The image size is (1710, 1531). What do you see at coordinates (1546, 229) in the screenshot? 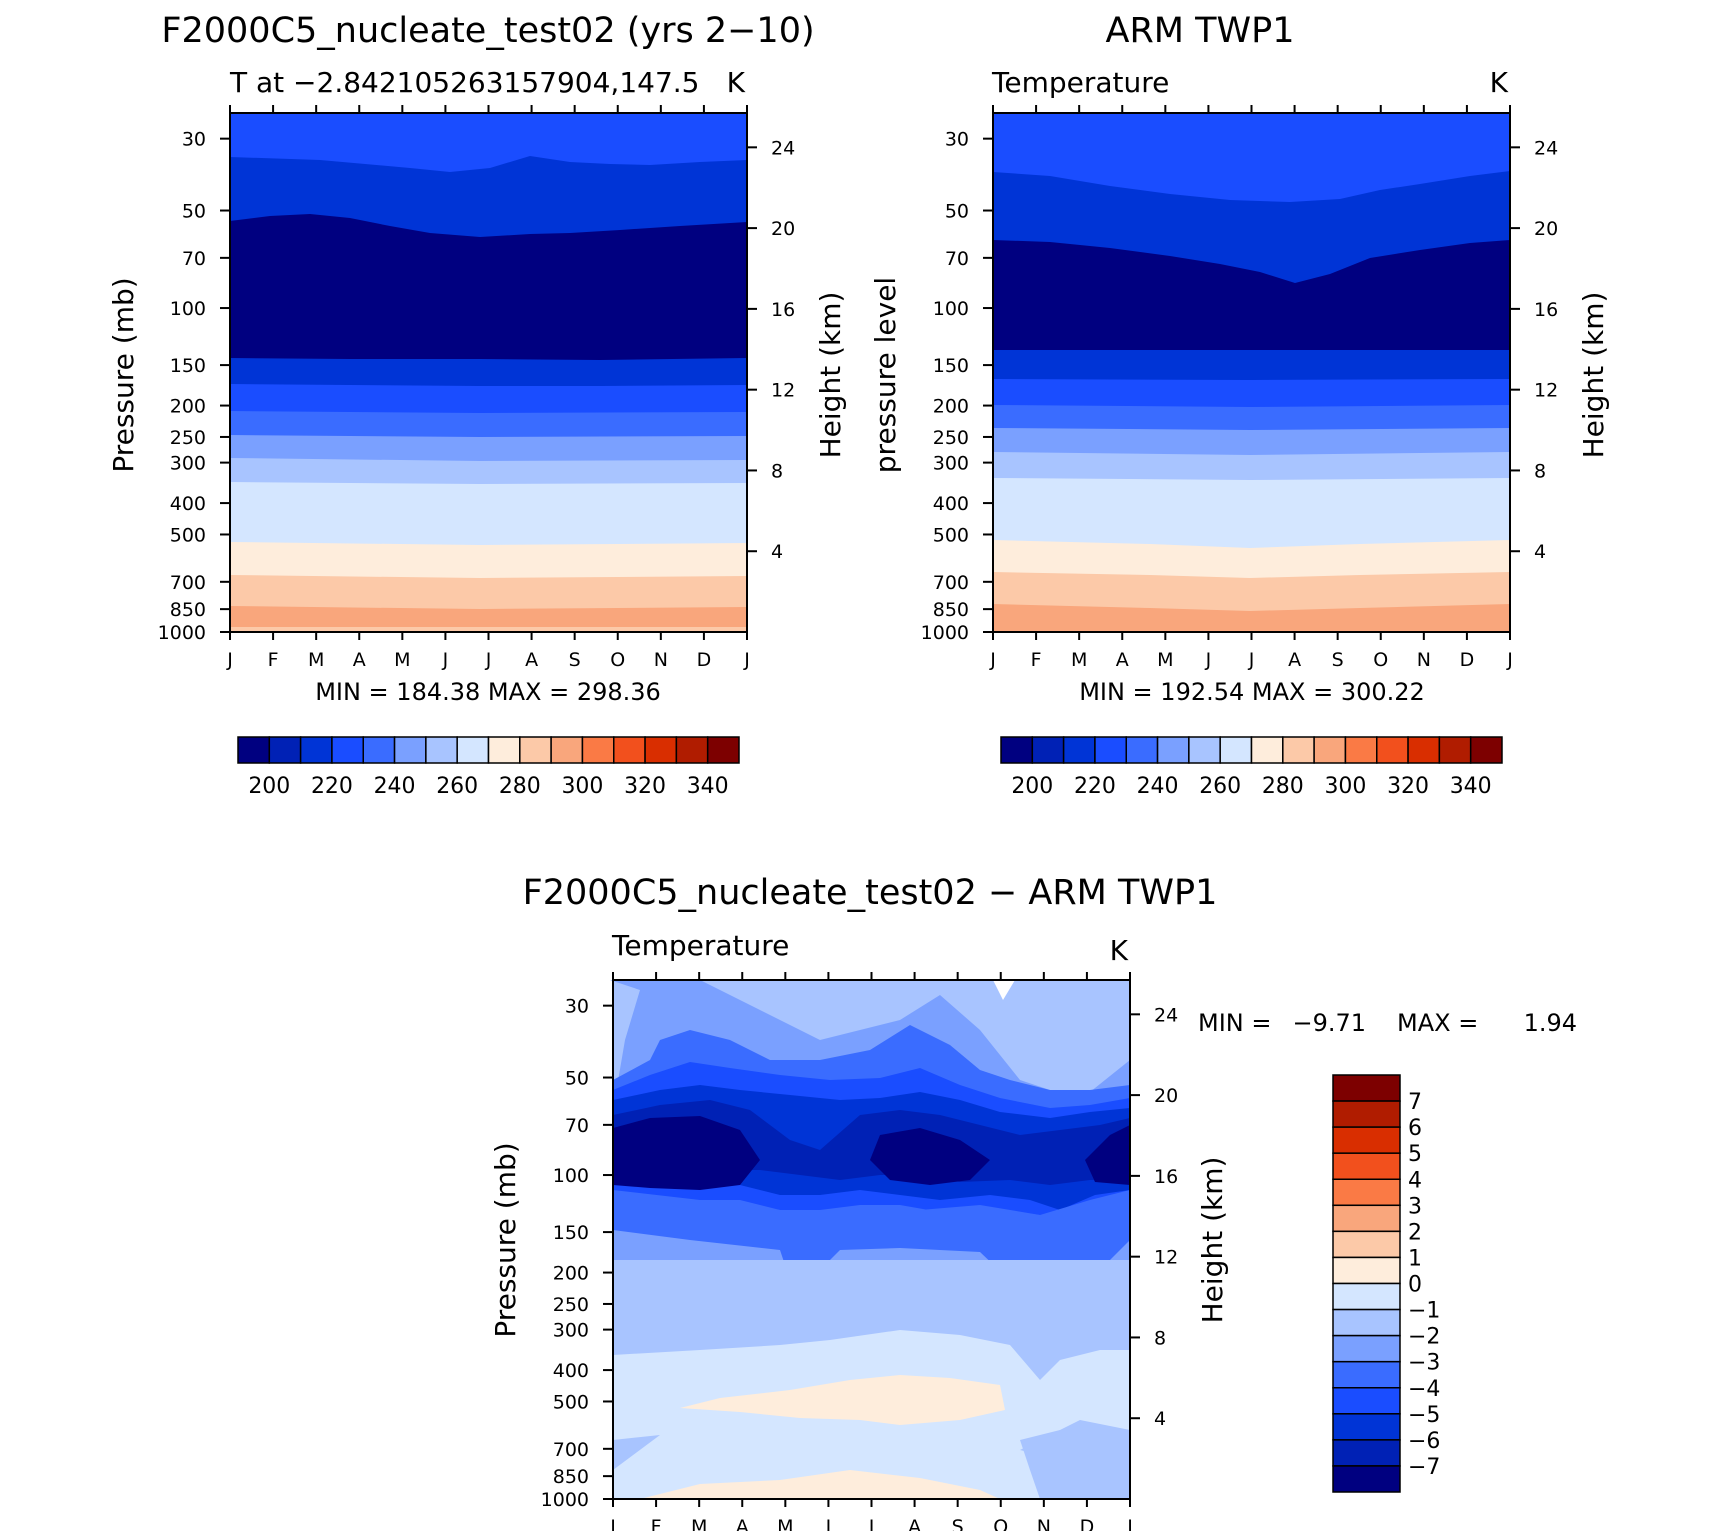
I see `y-tick-right-label: 20` at bounding box center [1546, 229].